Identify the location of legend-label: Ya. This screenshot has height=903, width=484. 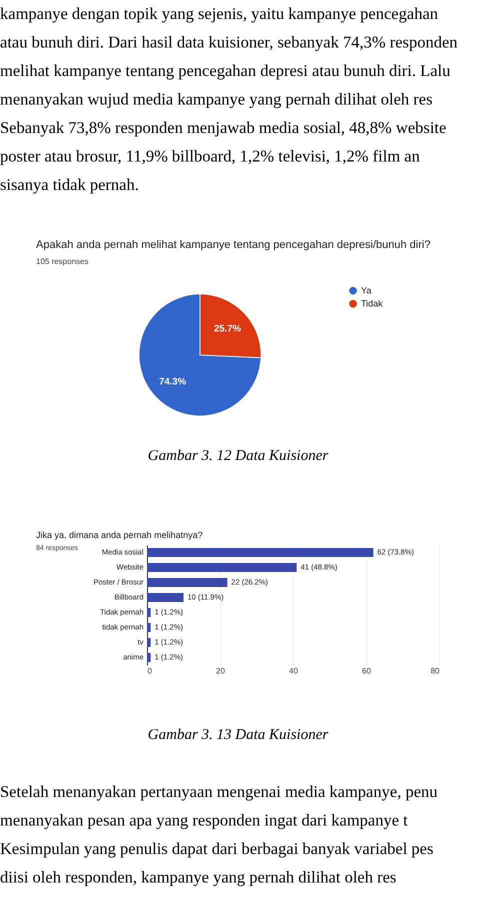
(366, 291).